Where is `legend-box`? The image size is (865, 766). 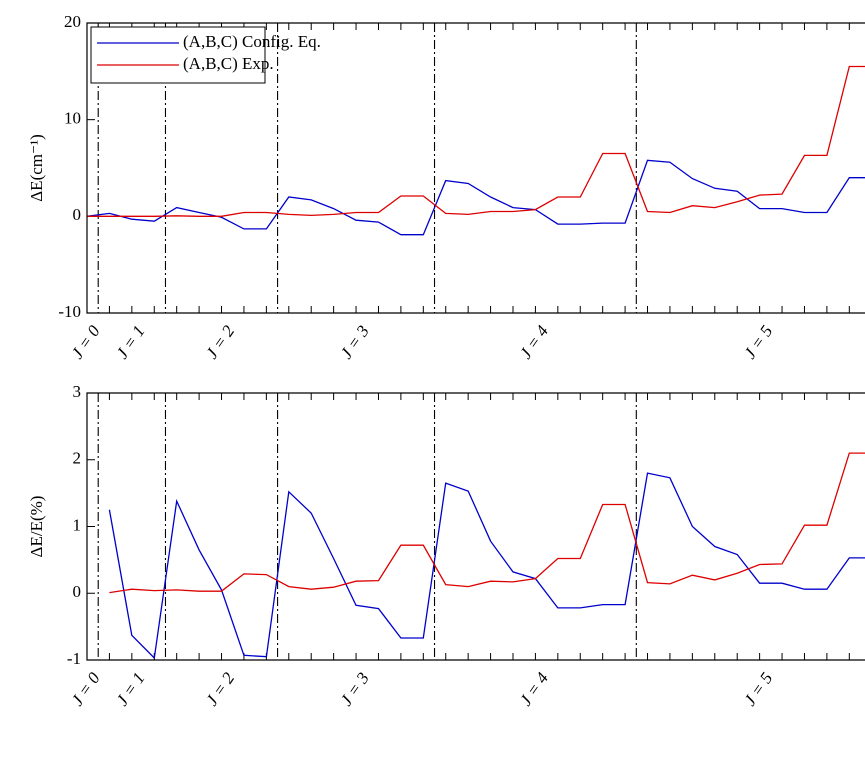
legend-box is located at coordinates (178, 55).